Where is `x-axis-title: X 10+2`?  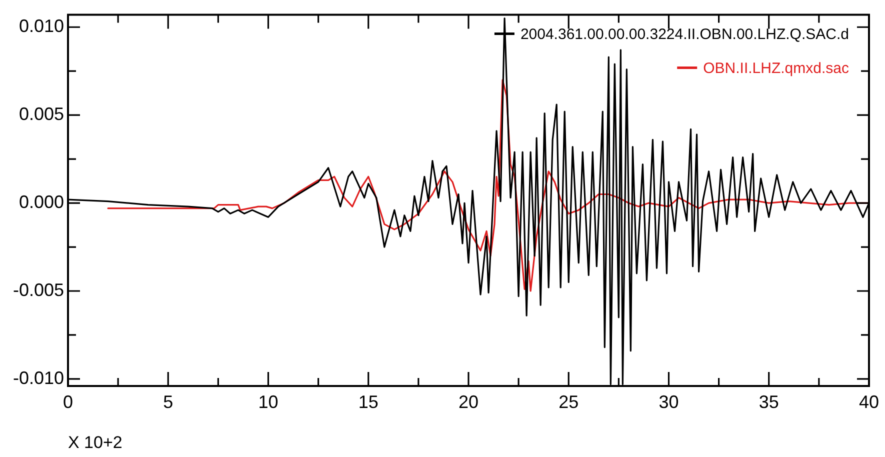
x-axis-title: X 10+2 is located at coordinates (95, 442).